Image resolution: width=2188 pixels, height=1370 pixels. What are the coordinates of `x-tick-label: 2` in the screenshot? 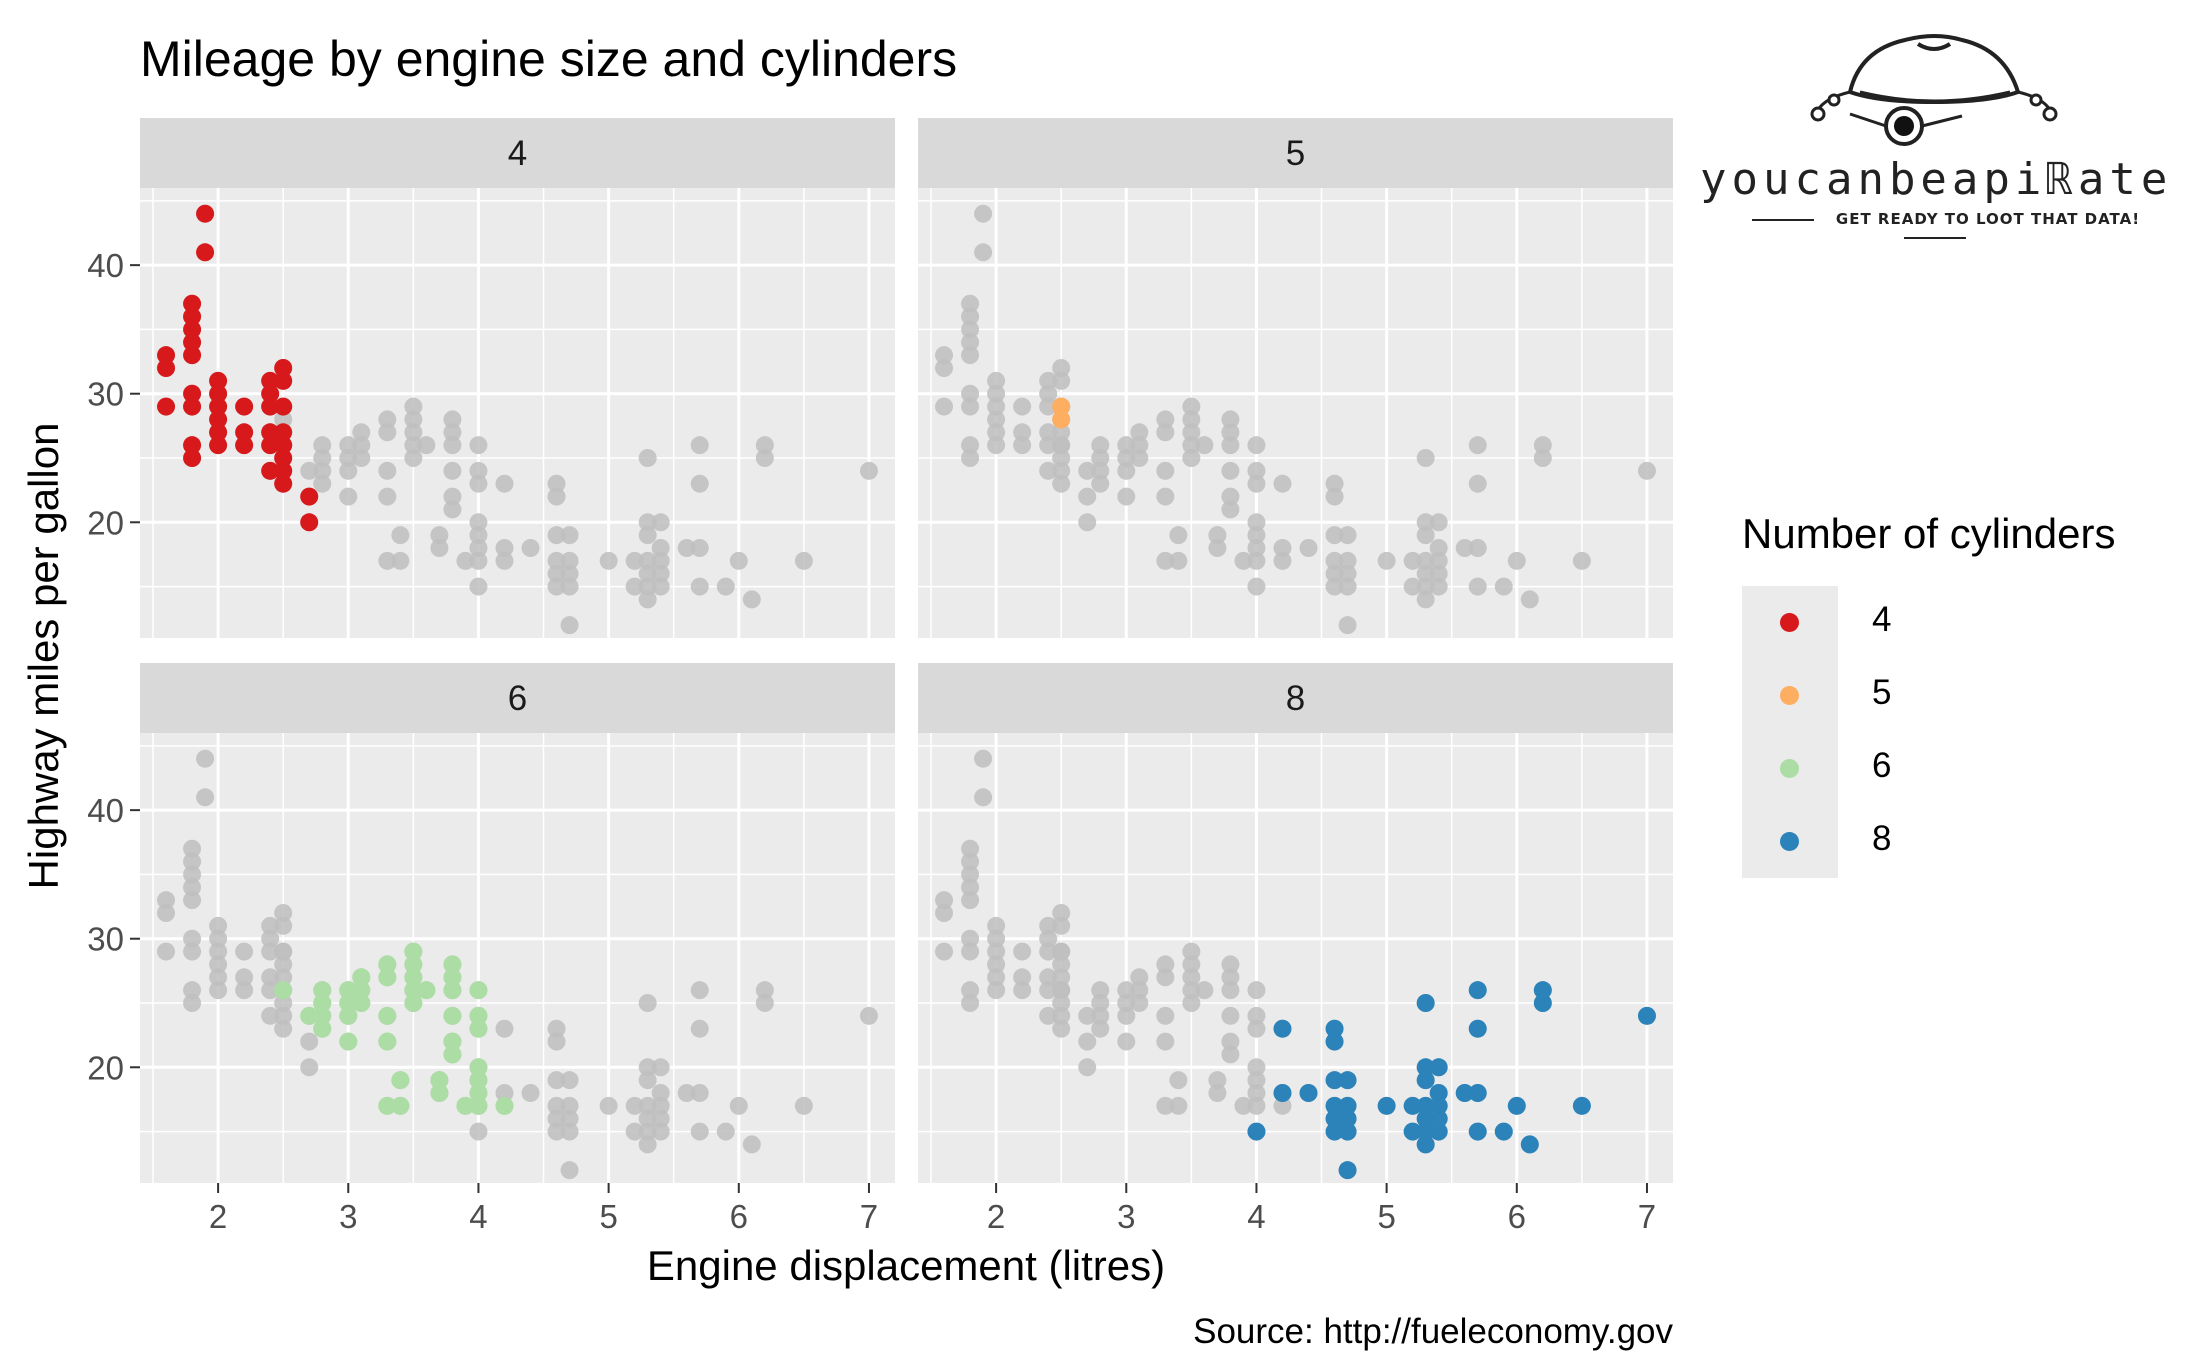 It's located at (218, 1216).